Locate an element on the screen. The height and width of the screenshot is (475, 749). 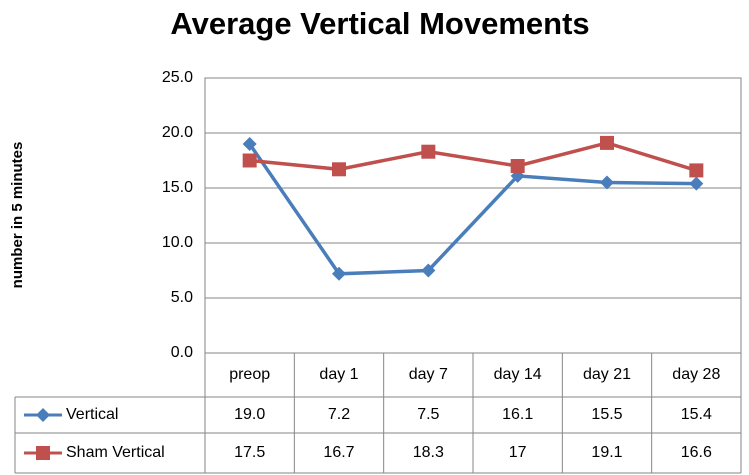
table-value: 15.5 is located at coordinates (606, 414).